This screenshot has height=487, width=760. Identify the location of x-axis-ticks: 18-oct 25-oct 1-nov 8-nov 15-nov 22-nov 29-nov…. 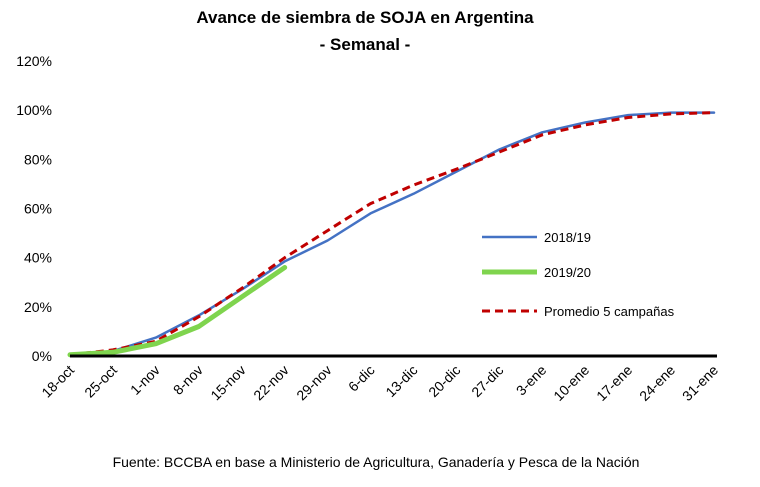
(379, 383).